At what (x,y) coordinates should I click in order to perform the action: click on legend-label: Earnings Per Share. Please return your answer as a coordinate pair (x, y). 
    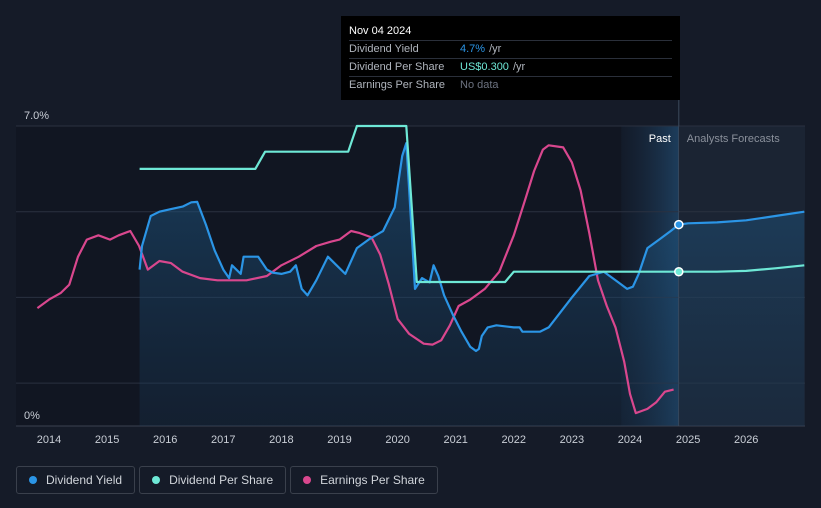
    Looking at the image, I should click on (372, 480).